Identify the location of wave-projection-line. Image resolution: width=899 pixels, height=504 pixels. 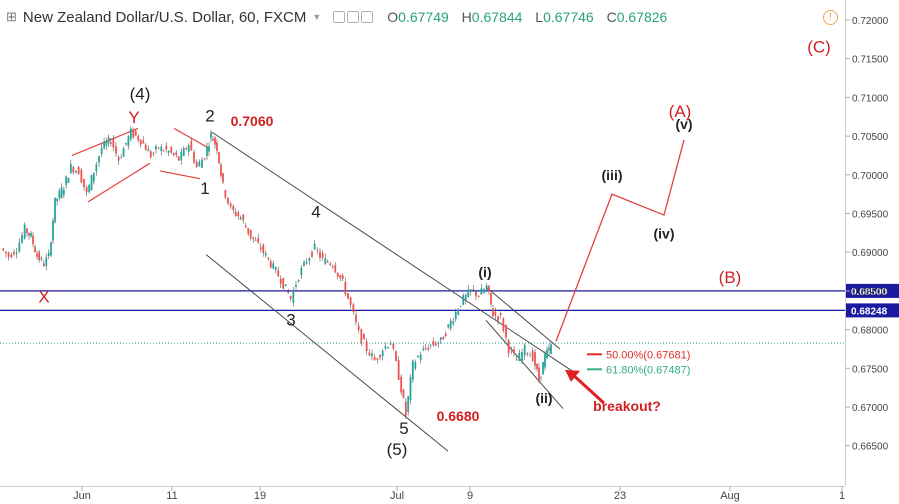
(620, 240).